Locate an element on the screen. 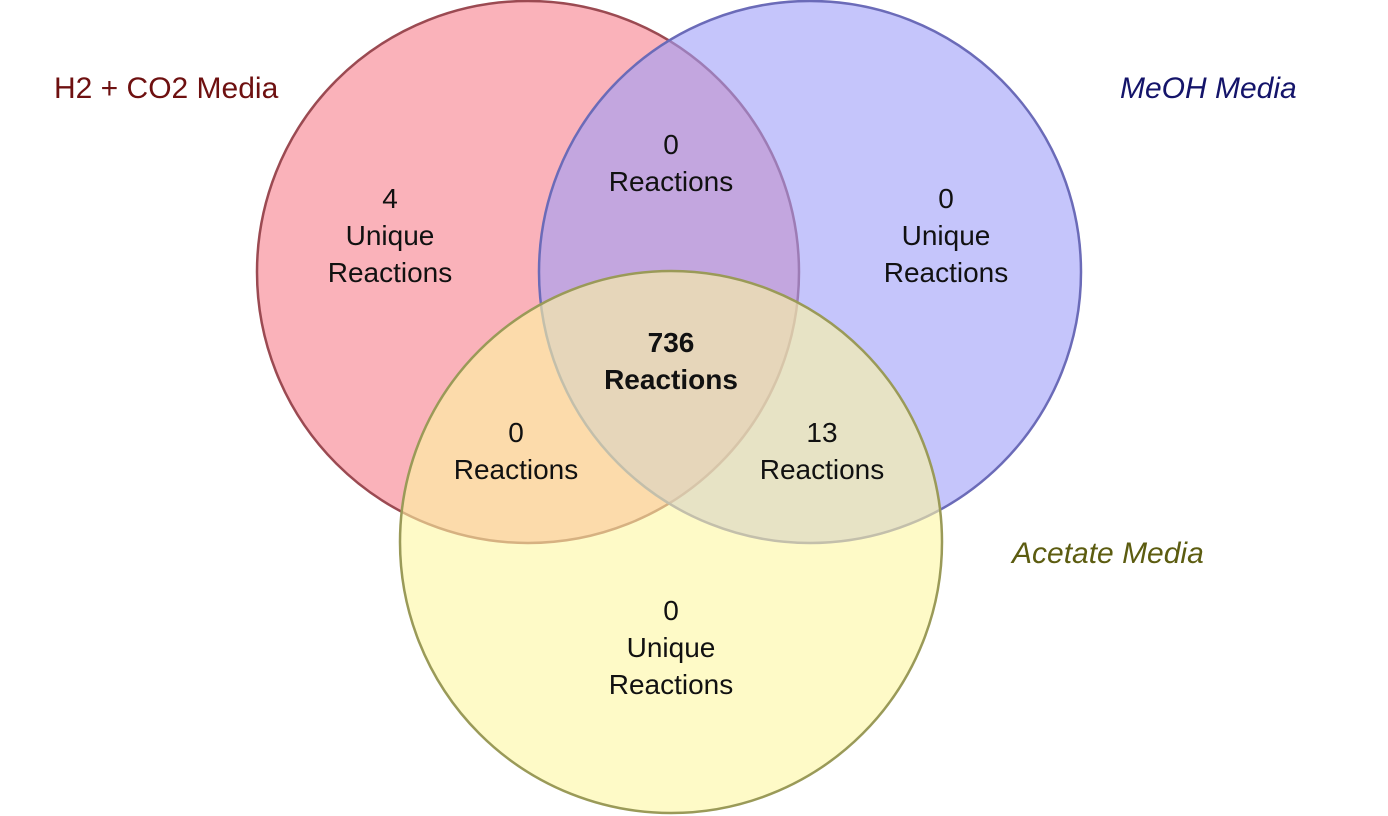  meoh-only-line2: Reactions is located at coordinates (946, 272).